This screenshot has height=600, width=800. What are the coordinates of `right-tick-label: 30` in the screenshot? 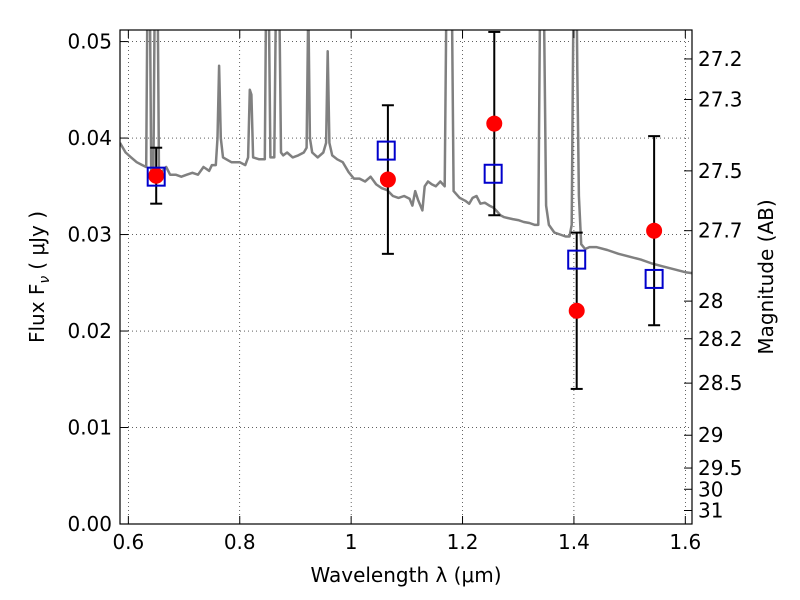 It's located at (710, 489).